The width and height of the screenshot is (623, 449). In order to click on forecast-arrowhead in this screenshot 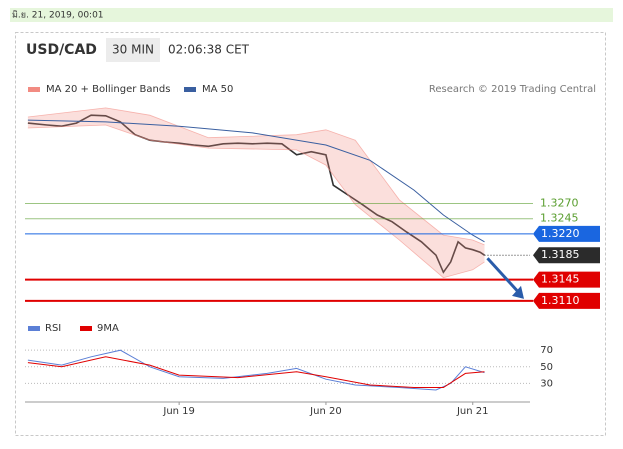, I will do `click(518, 292)`.